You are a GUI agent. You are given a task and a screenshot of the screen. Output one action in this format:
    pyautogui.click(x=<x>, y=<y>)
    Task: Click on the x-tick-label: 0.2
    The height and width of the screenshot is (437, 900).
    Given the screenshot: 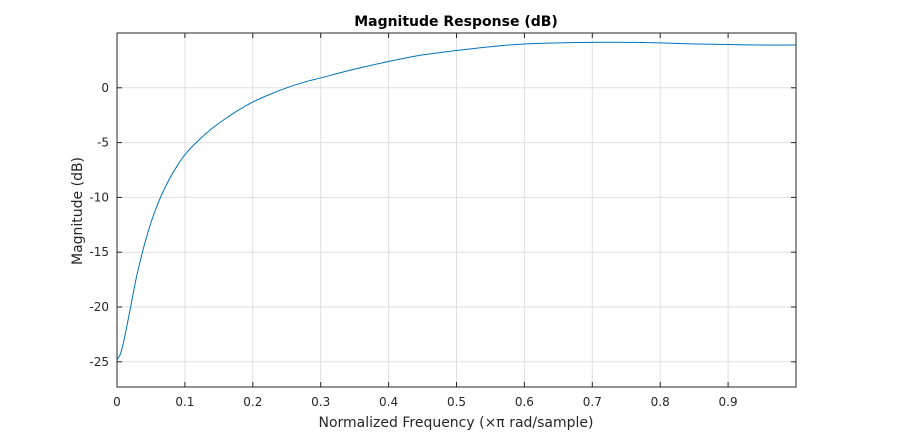 What is the action you would take?
    pyautogui.click(x=252, y=402)
    